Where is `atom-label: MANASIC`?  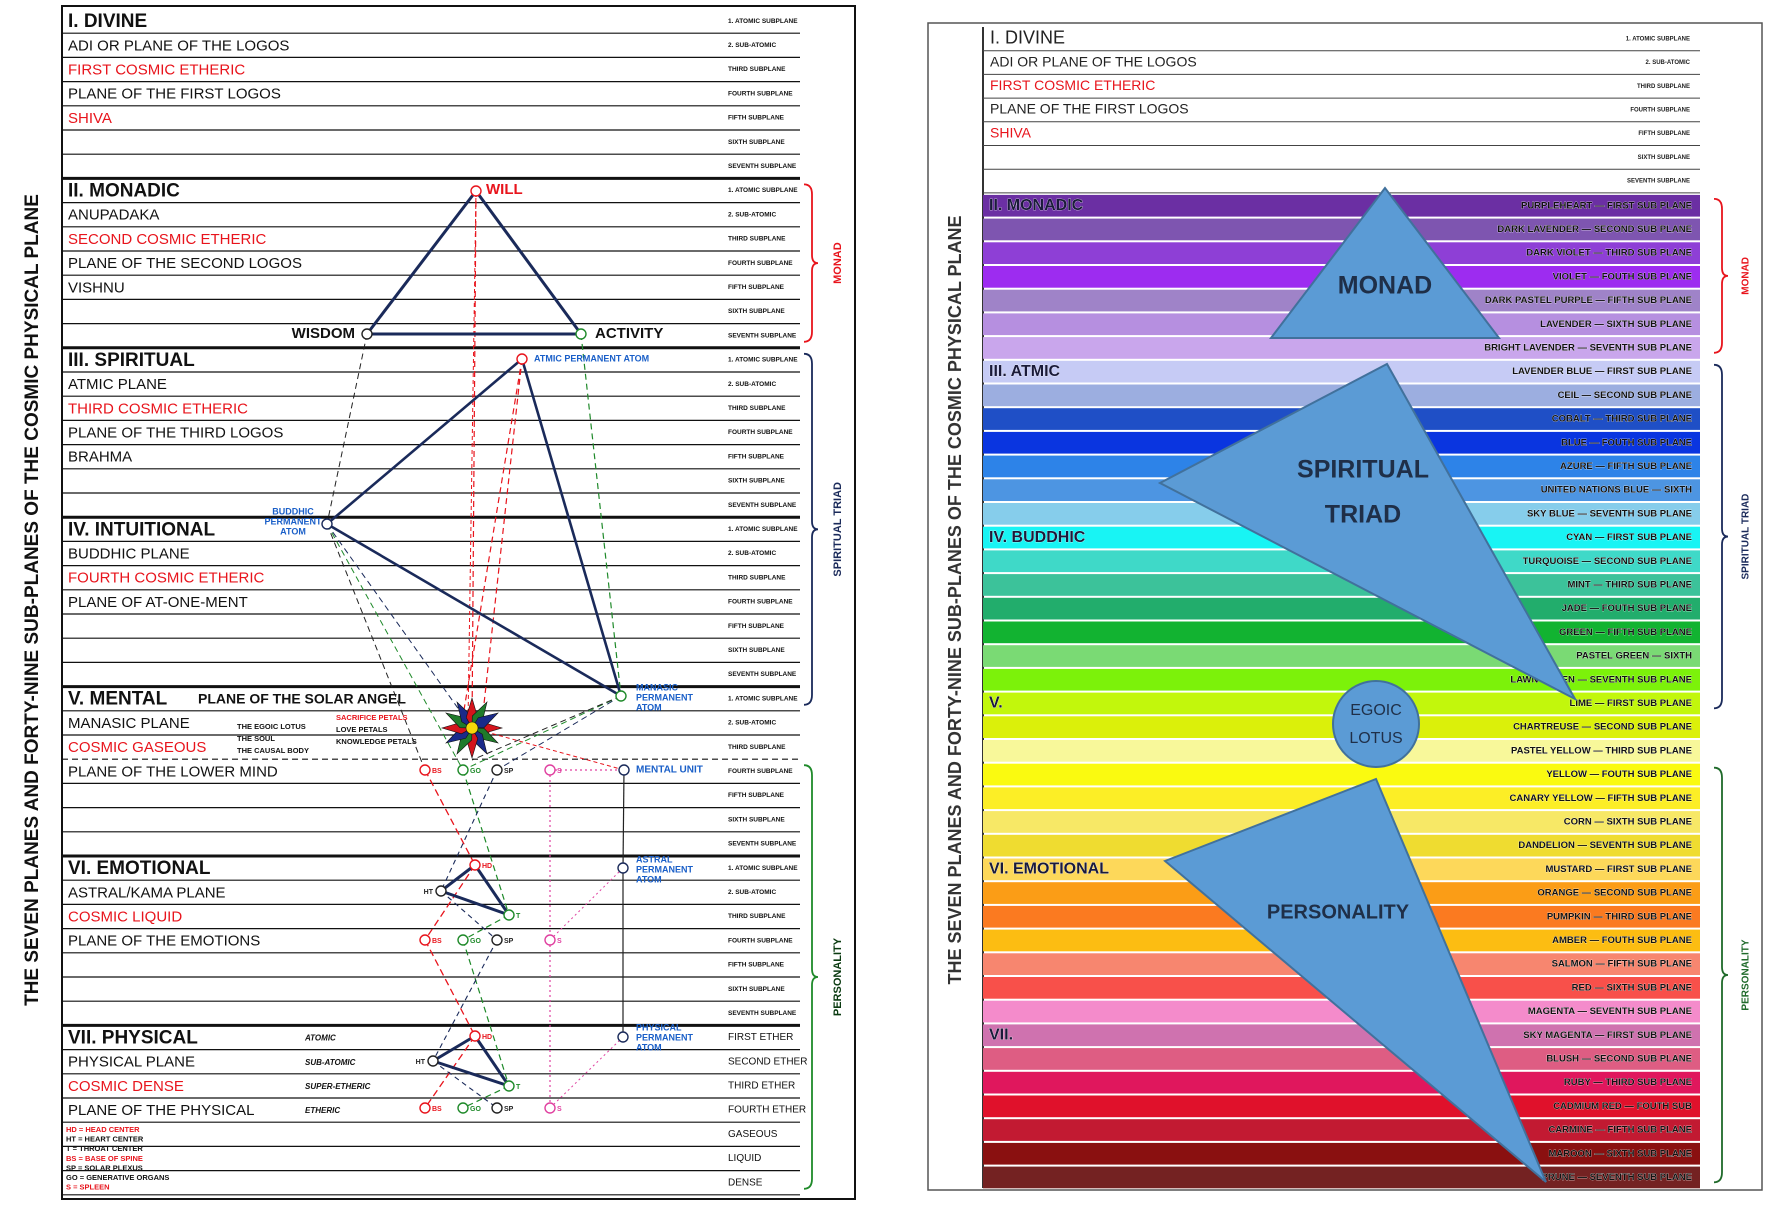 atom-label: MANASIC is located at coordinates (657, 687).